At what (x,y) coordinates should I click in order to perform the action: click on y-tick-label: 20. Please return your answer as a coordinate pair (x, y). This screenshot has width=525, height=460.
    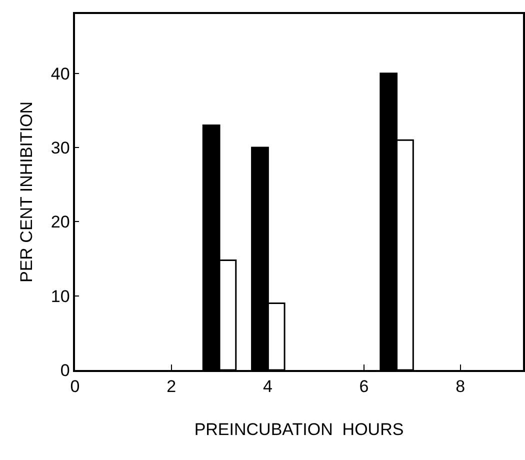
    Looking at the image, I should click on (60, 222).